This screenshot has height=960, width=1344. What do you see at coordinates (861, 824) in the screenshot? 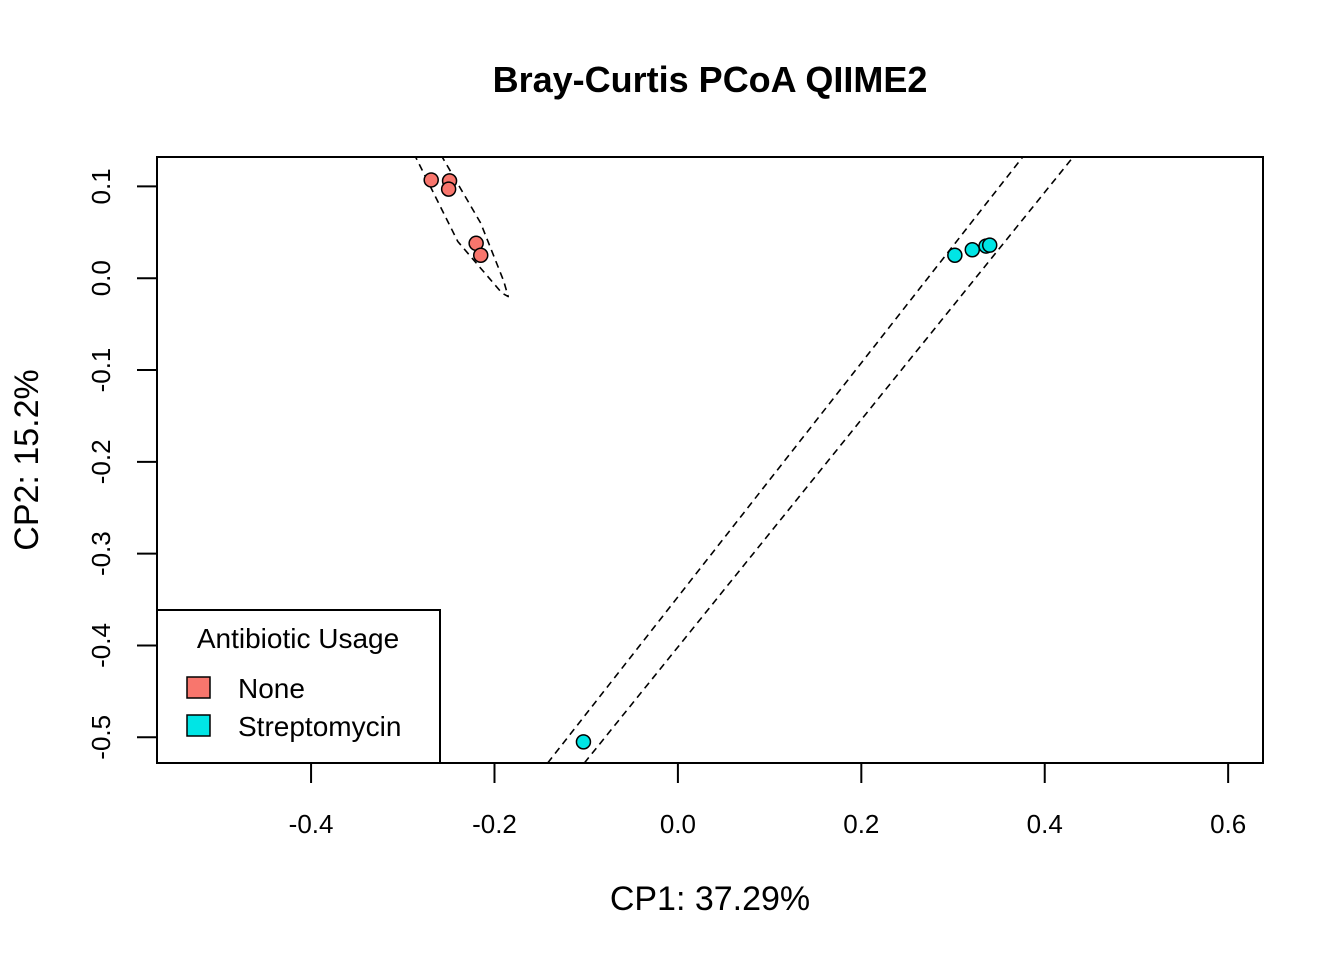
I see `x-tick-label: 0.2` at bounding box center [861, 824].